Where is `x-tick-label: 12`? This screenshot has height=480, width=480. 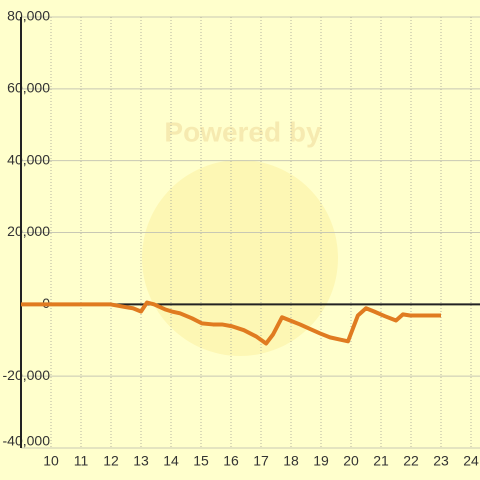 x-tick-label: 12 is located at coordinates (111, 461).